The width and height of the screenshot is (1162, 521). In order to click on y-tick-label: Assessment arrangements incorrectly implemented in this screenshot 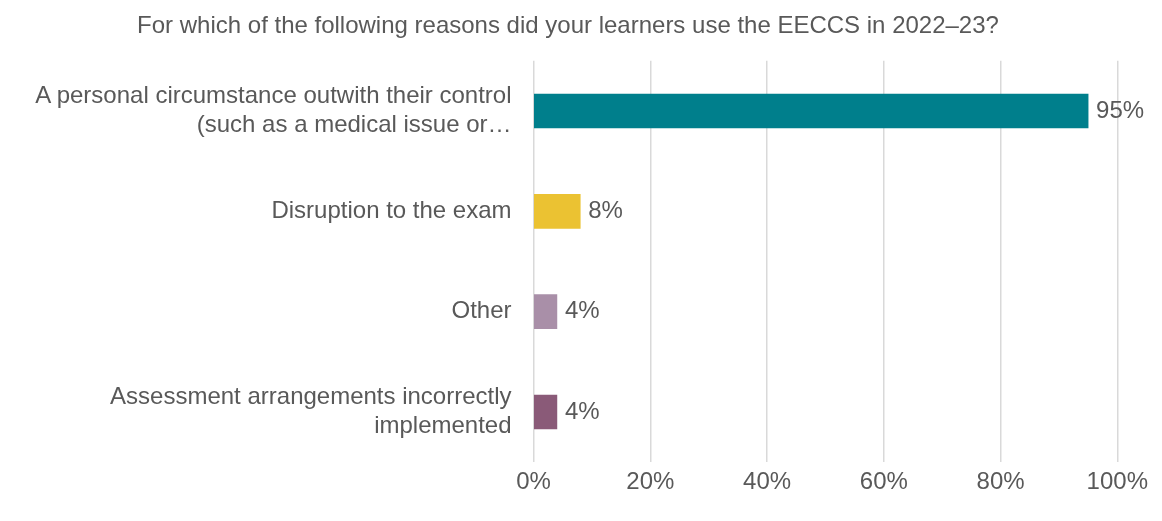, I will do `click(311, 410)`.